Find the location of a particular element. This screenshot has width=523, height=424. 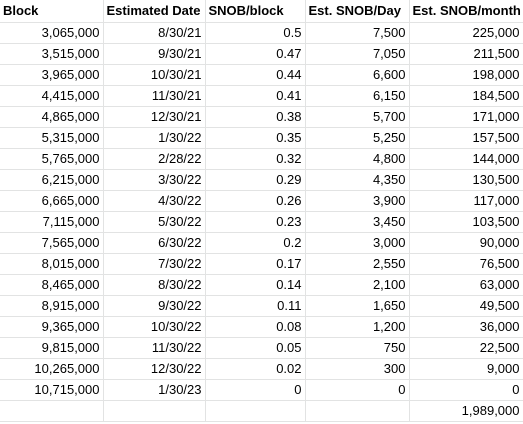

cell-snob-per-block: 0.23 is located at coordinates (255, 222).